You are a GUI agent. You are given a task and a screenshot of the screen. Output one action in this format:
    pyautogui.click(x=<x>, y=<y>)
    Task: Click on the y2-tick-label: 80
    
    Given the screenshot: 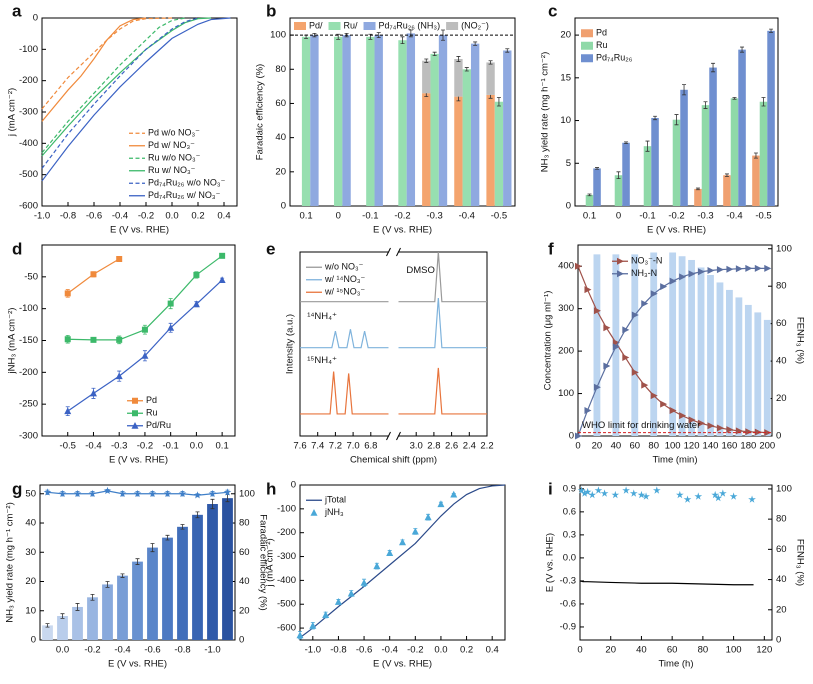 What is the action you would take?
    pyautogui.click(x=244, y=523)
    